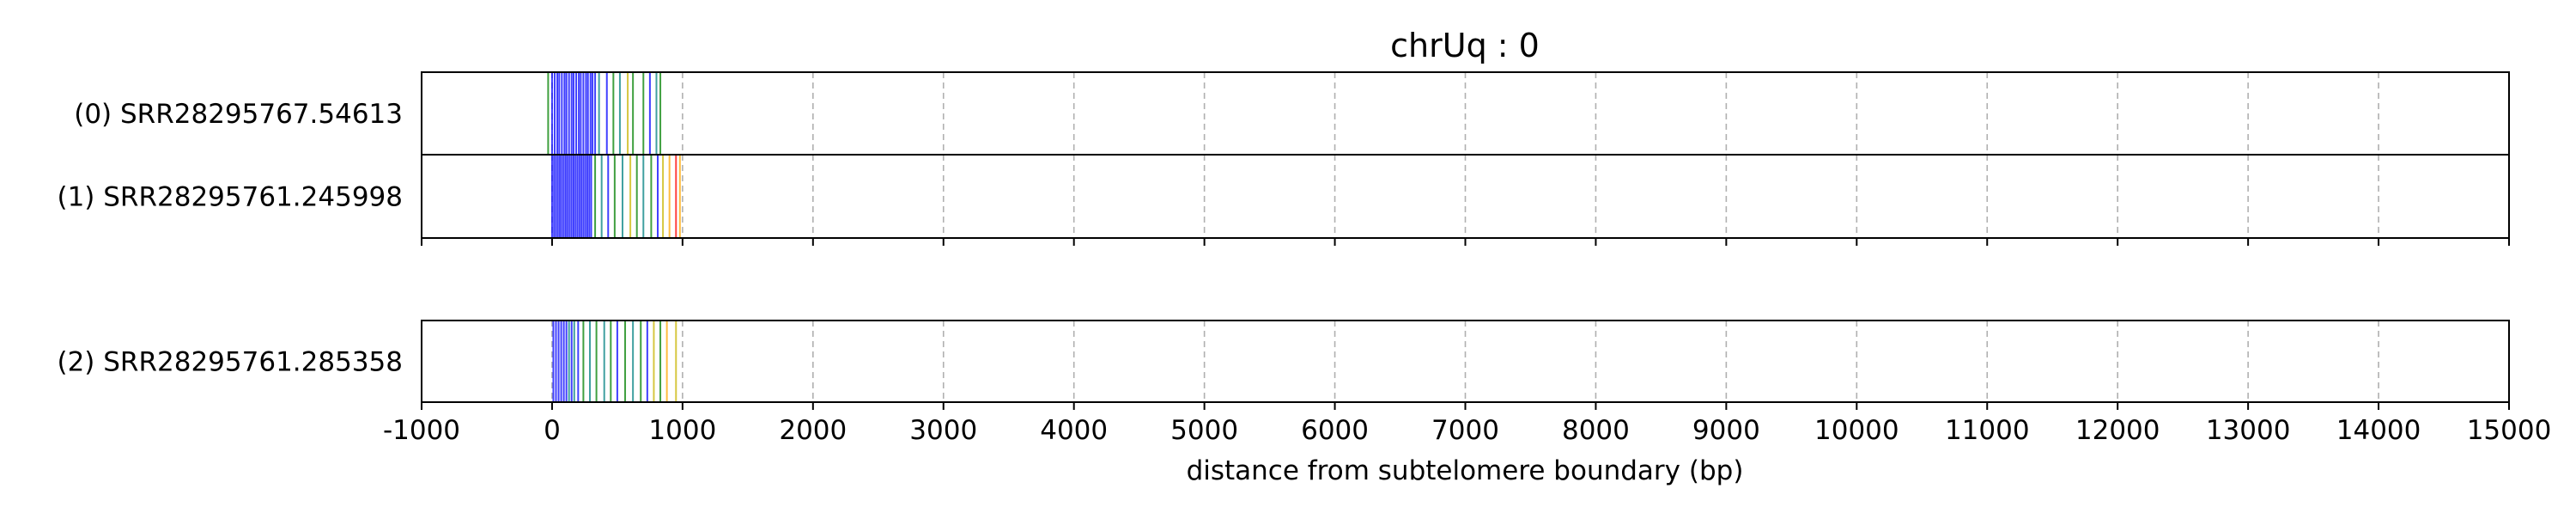 This screenshot has width=2576, height=519. Describe the element at coordinates (943, 430) in the screenshot. I see `x-tick-label: 3000` at that location.